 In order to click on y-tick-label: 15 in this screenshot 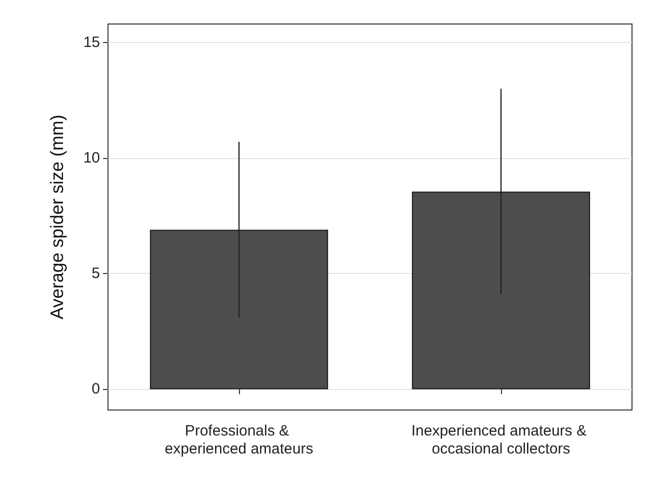, I will do `click(91, 42)`.